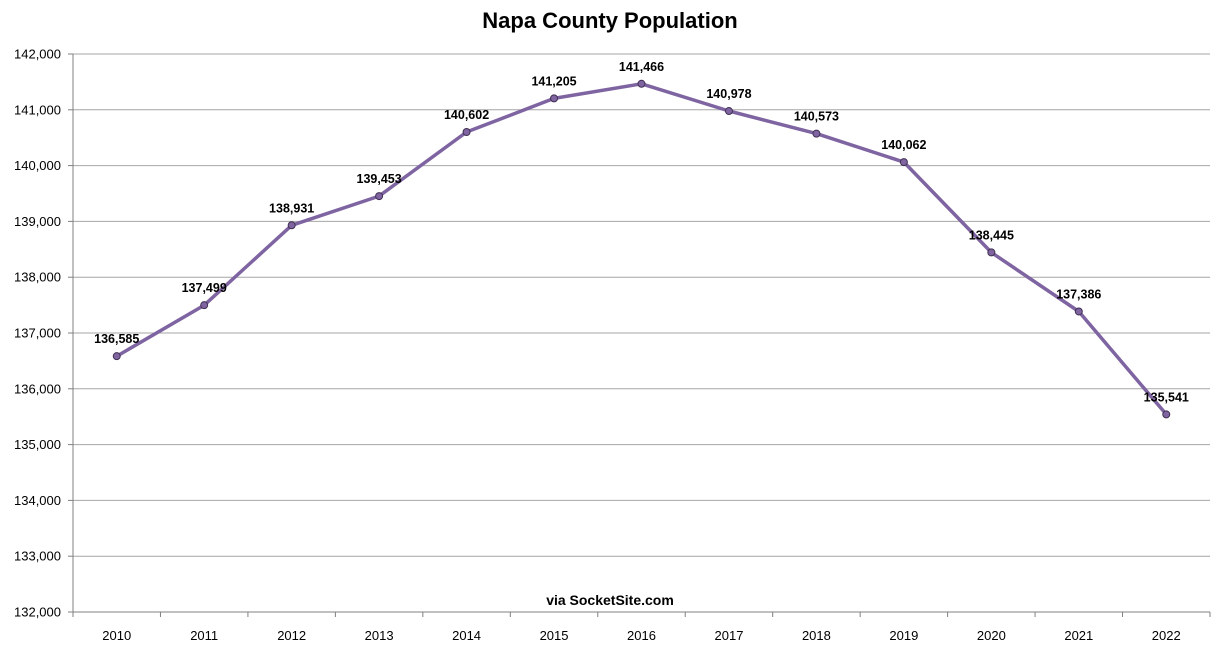  I want to click on x-tick-label: 2016, so click(641, 635).